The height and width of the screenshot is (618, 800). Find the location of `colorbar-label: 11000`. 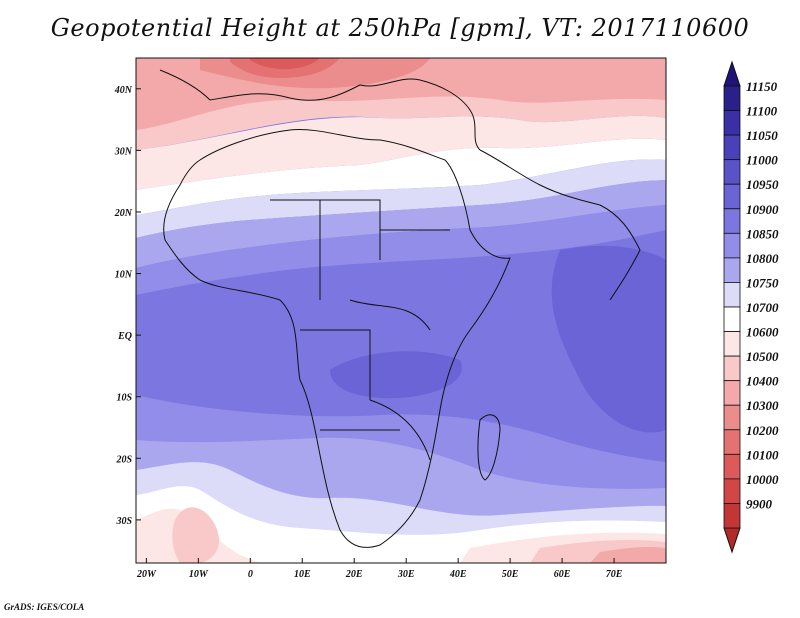

colorbar-label: 11000 is located at coordinates (762, 160).